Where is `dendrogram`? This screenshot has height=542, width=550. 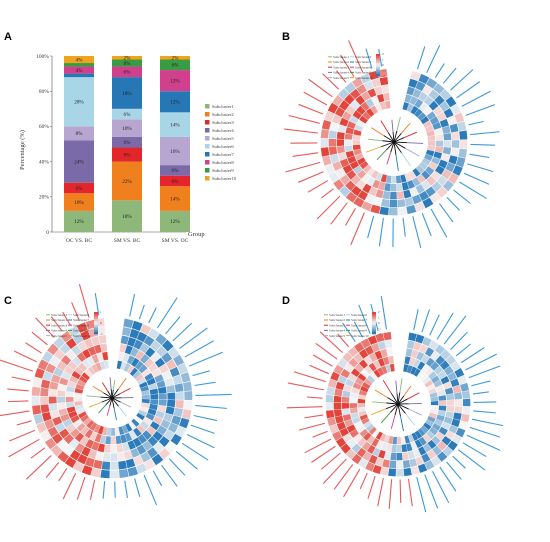
dendrogram is located at coordinates (110, 399).